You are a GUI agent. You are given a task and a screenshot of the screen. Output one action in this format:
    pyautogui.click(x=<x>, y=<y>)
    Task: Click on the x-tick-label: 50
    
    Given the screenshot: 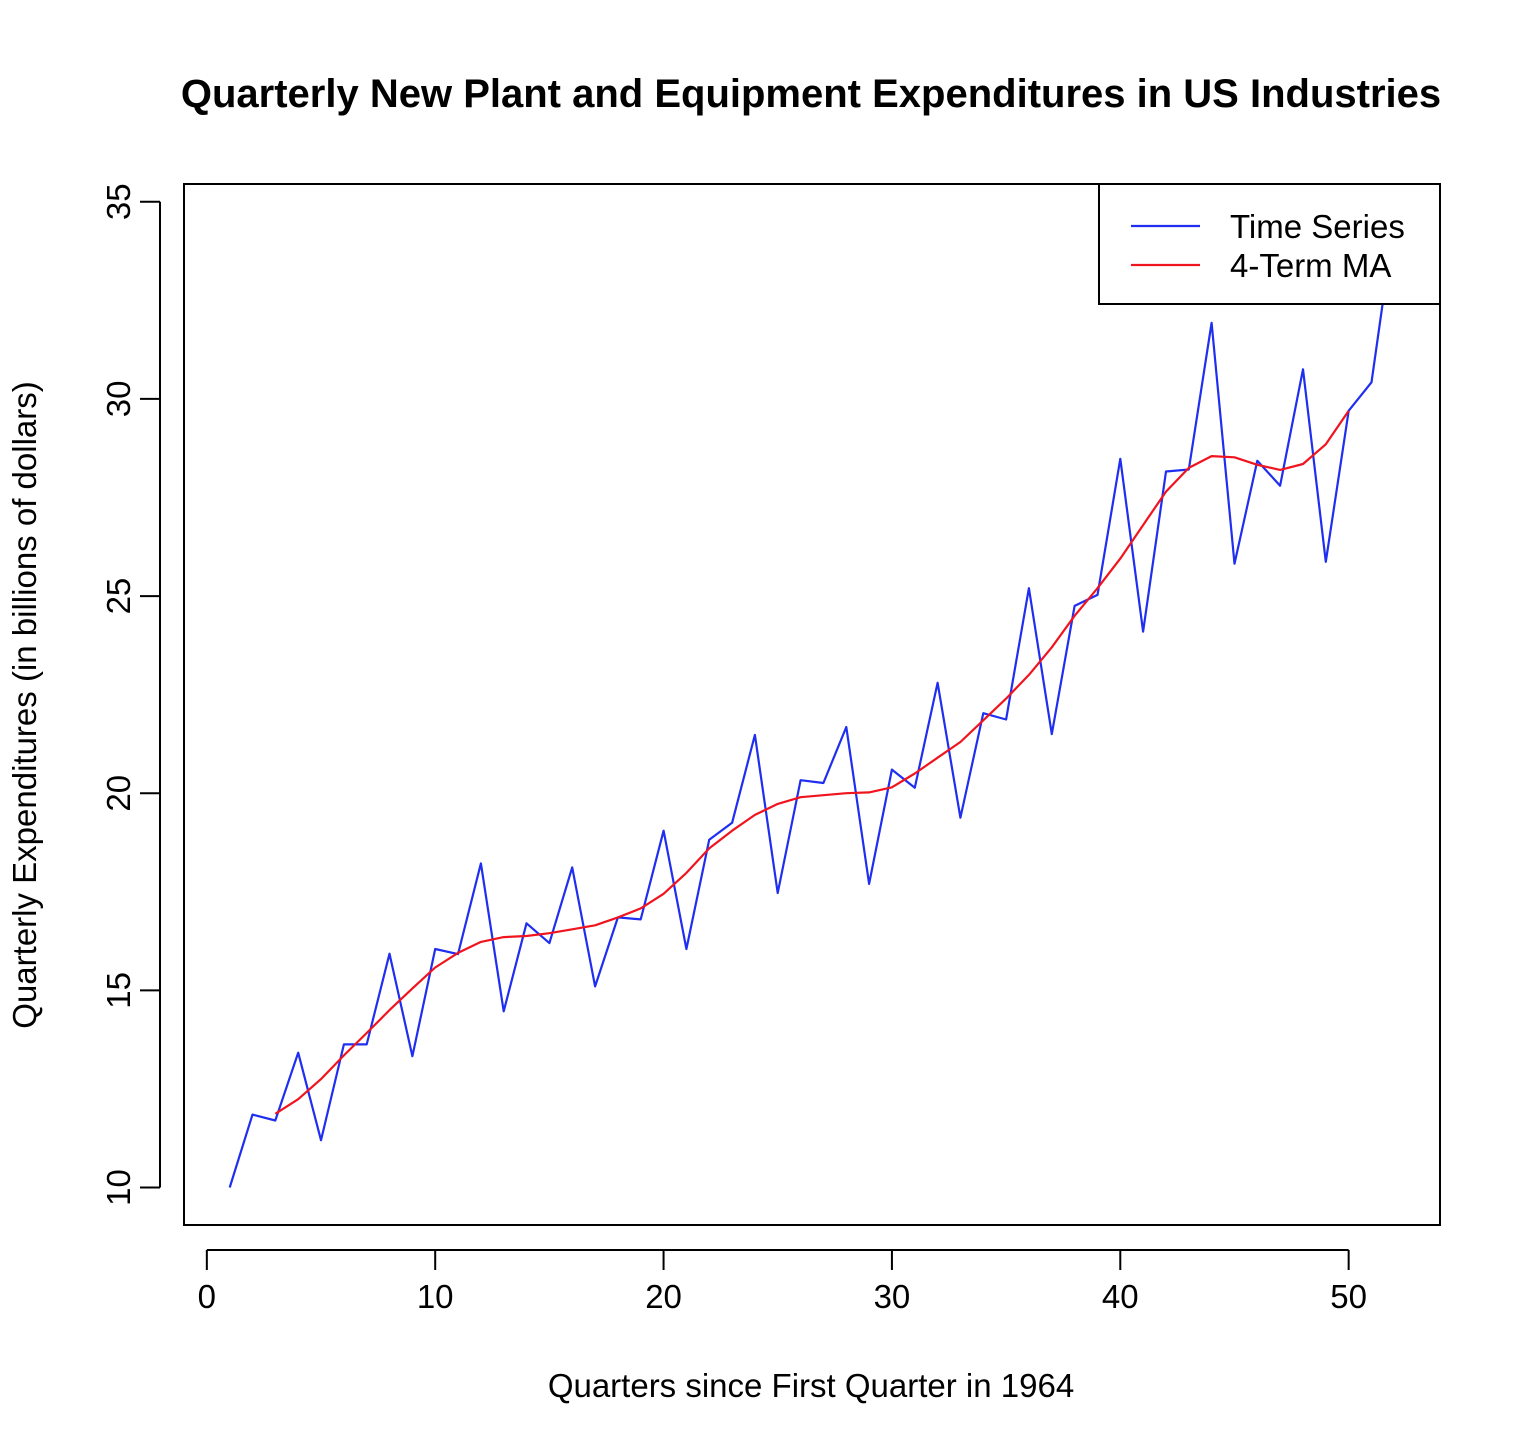 What is the action you would take?
    pyautogui.click(x=1348, y=1296)
    